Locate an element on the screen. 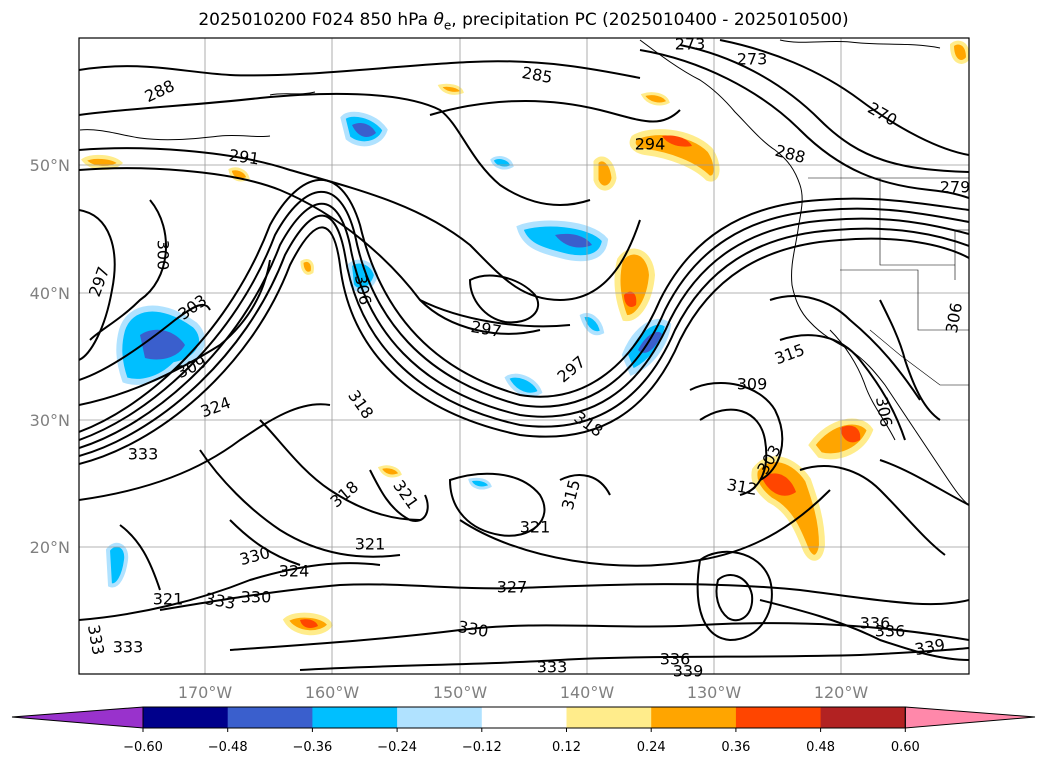 The height and width of the screenshot is (767, 1047). lon-label: 170°W is located at coordinates (205, 692).